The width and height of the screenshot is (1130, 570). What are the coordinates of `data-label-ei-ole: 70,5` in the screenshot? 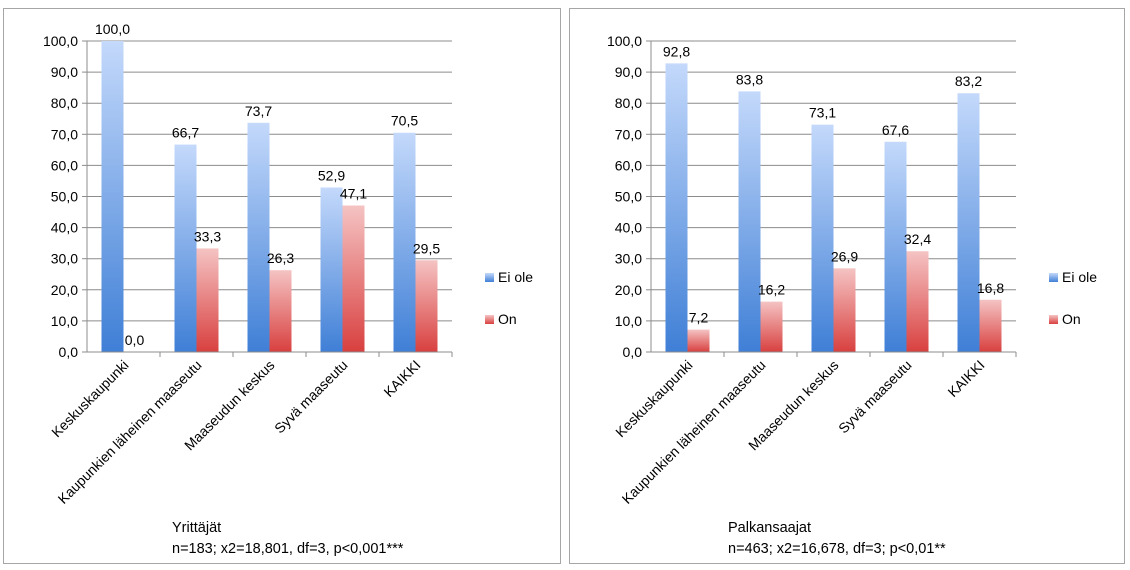 It's located at (404, 121).